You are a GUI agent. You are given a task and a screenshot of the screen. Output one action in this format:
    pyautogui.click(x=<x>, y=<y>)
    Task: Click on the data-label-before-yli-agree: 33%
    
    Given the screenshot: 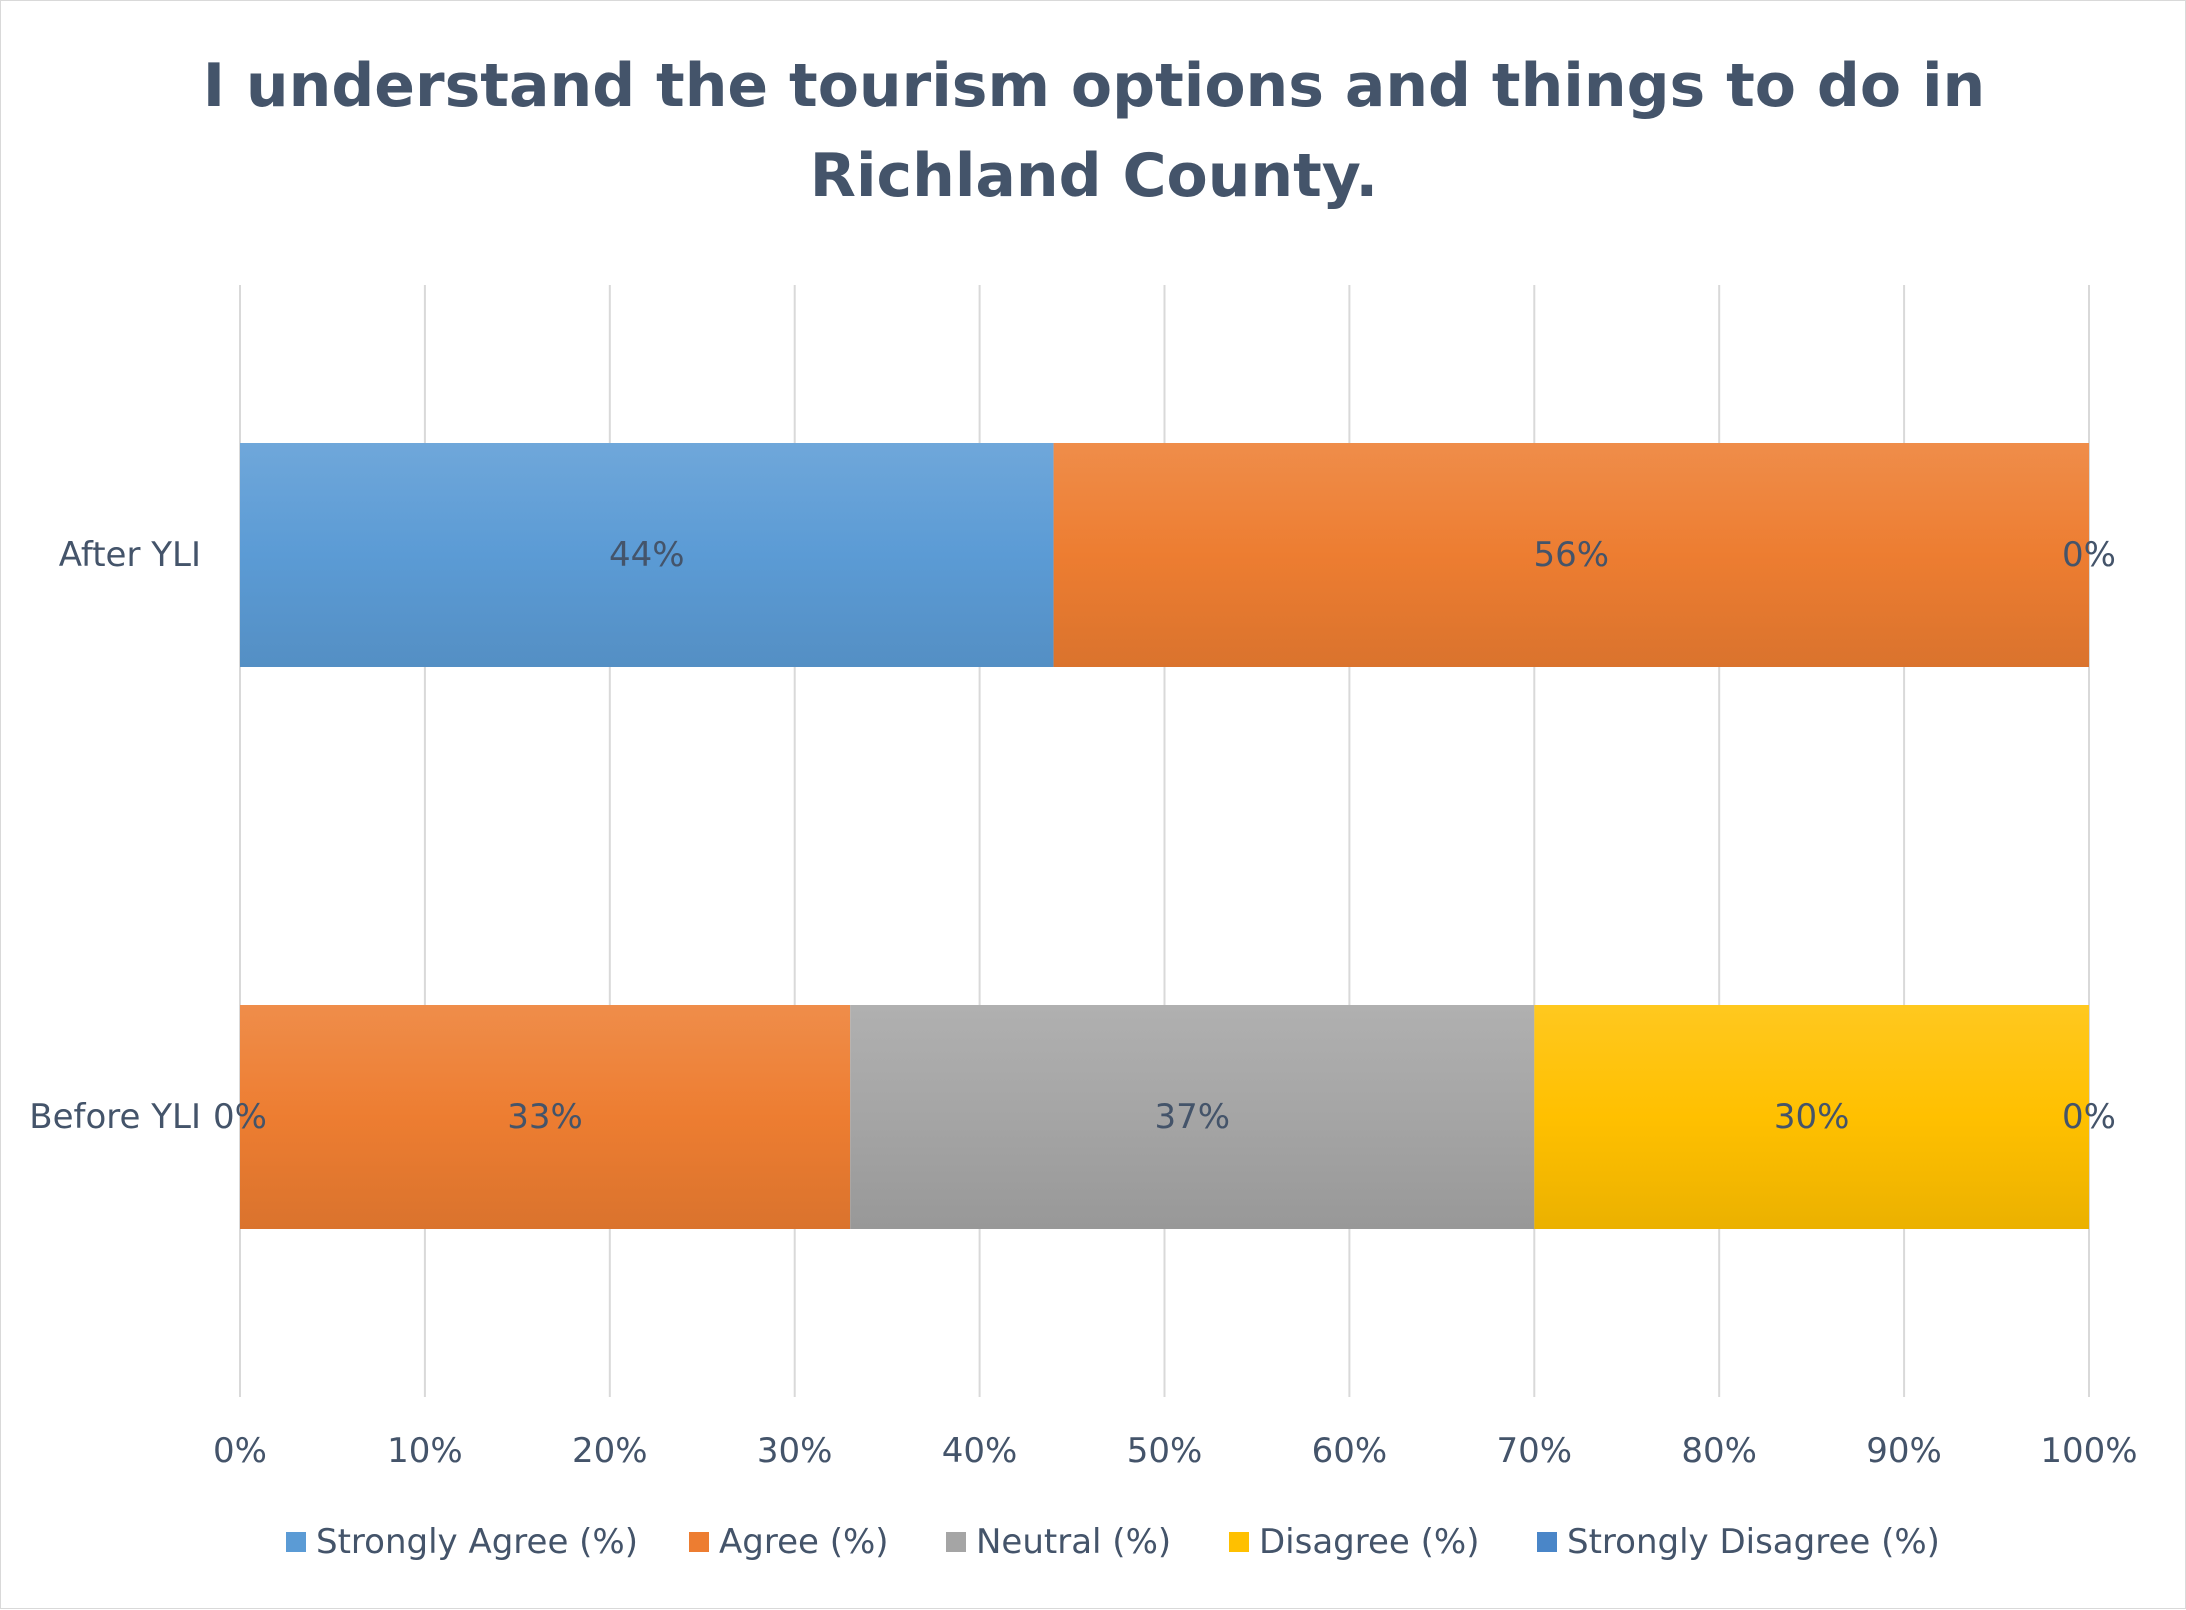 What is the action you would take?
    pyautogui.click(x=545, y=1117)
    